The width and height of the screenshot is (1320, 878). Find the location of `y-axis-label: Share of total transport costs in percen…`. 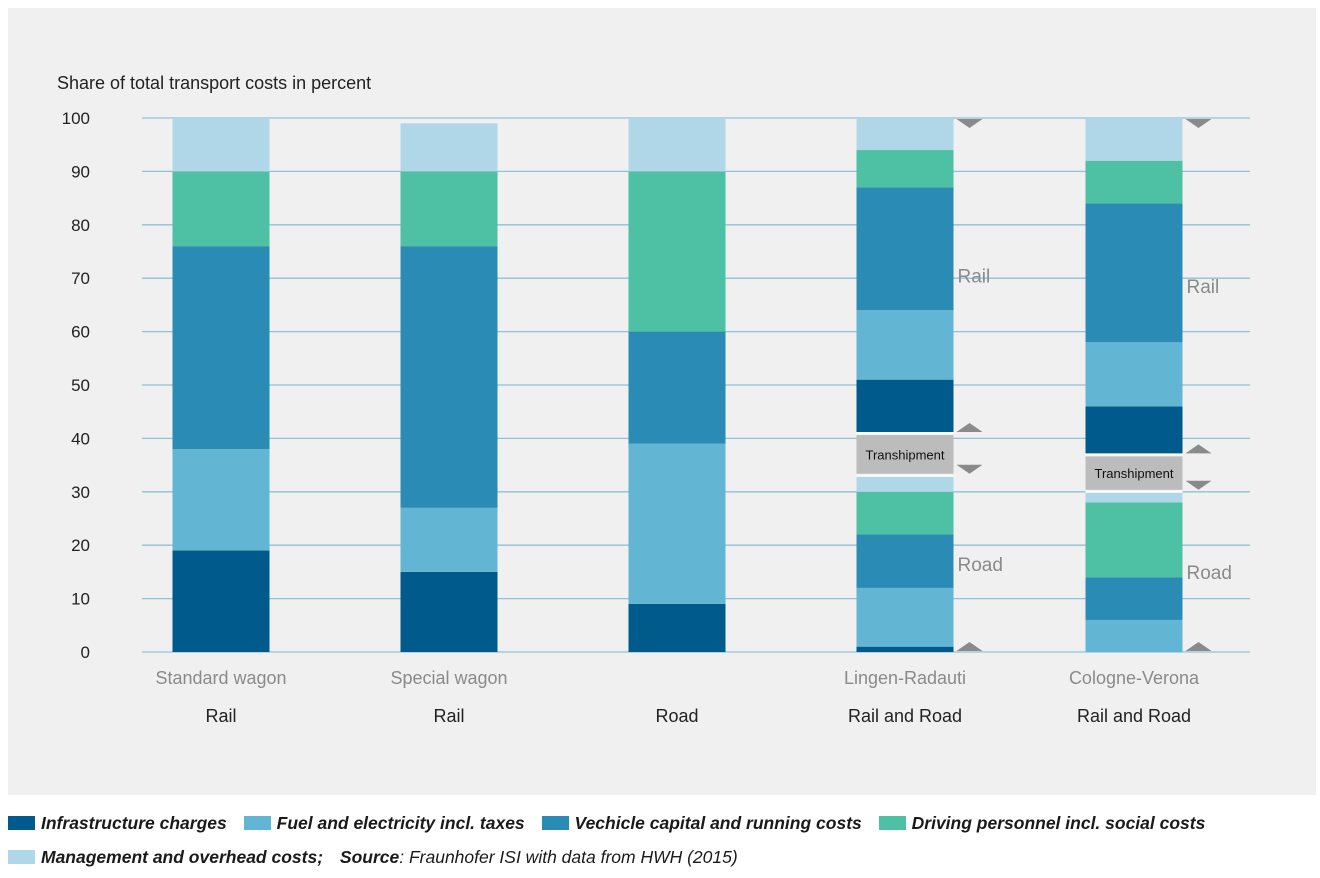

y-axis-label: Share of total transport costs in percen… is located at coordinates (214, 83).